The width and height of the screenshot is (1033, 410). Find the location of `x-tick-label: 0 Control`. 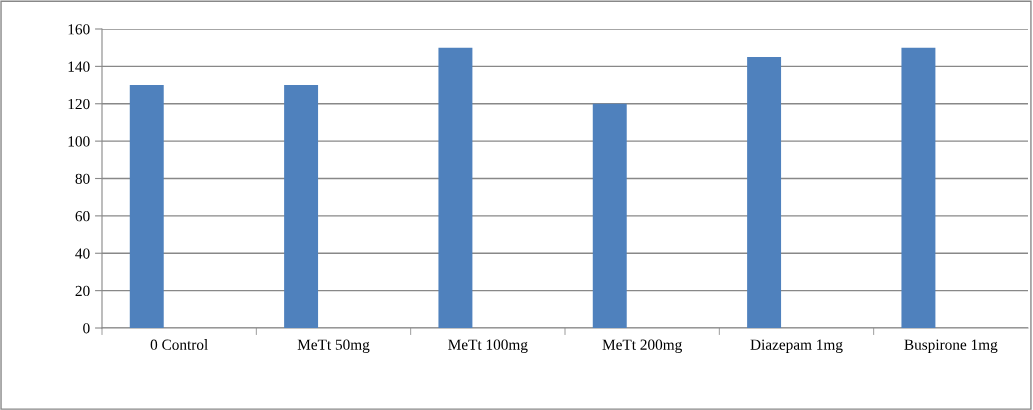

x-tick-label: 0 Control is located at coordinates (179, 344).